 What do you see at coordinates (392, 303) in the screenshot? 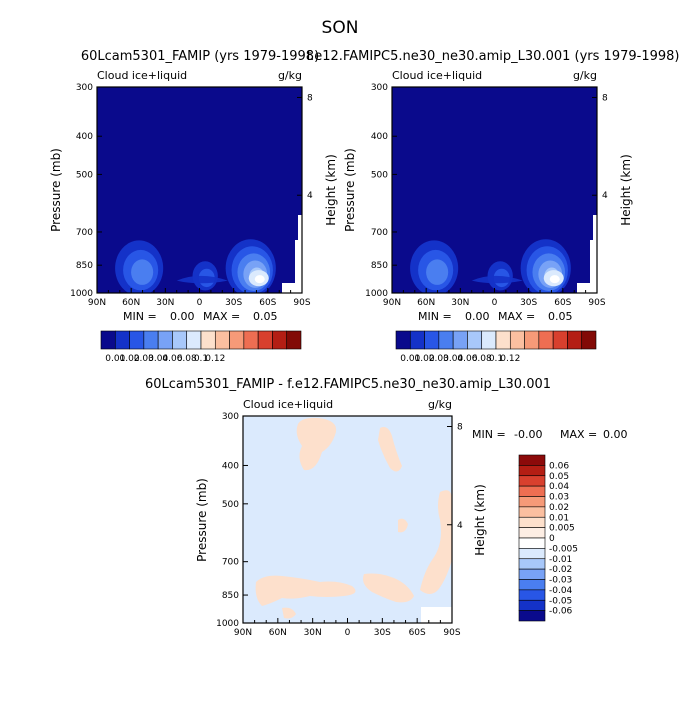
I see `panel-b-x-tick-label: 90N` at bounding box center [392, 303].